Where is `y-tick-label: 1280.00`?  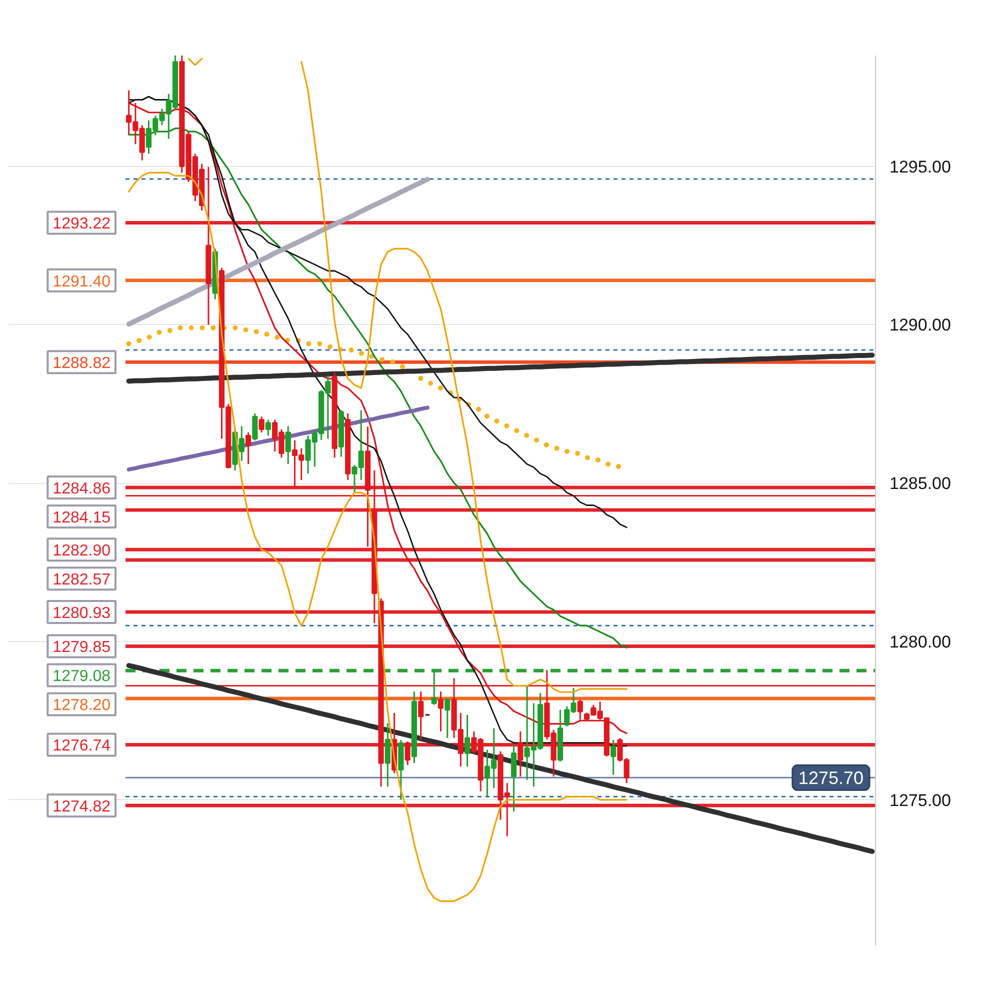
y-tick-label: 1280.00 is located at coordinates (920, 642).